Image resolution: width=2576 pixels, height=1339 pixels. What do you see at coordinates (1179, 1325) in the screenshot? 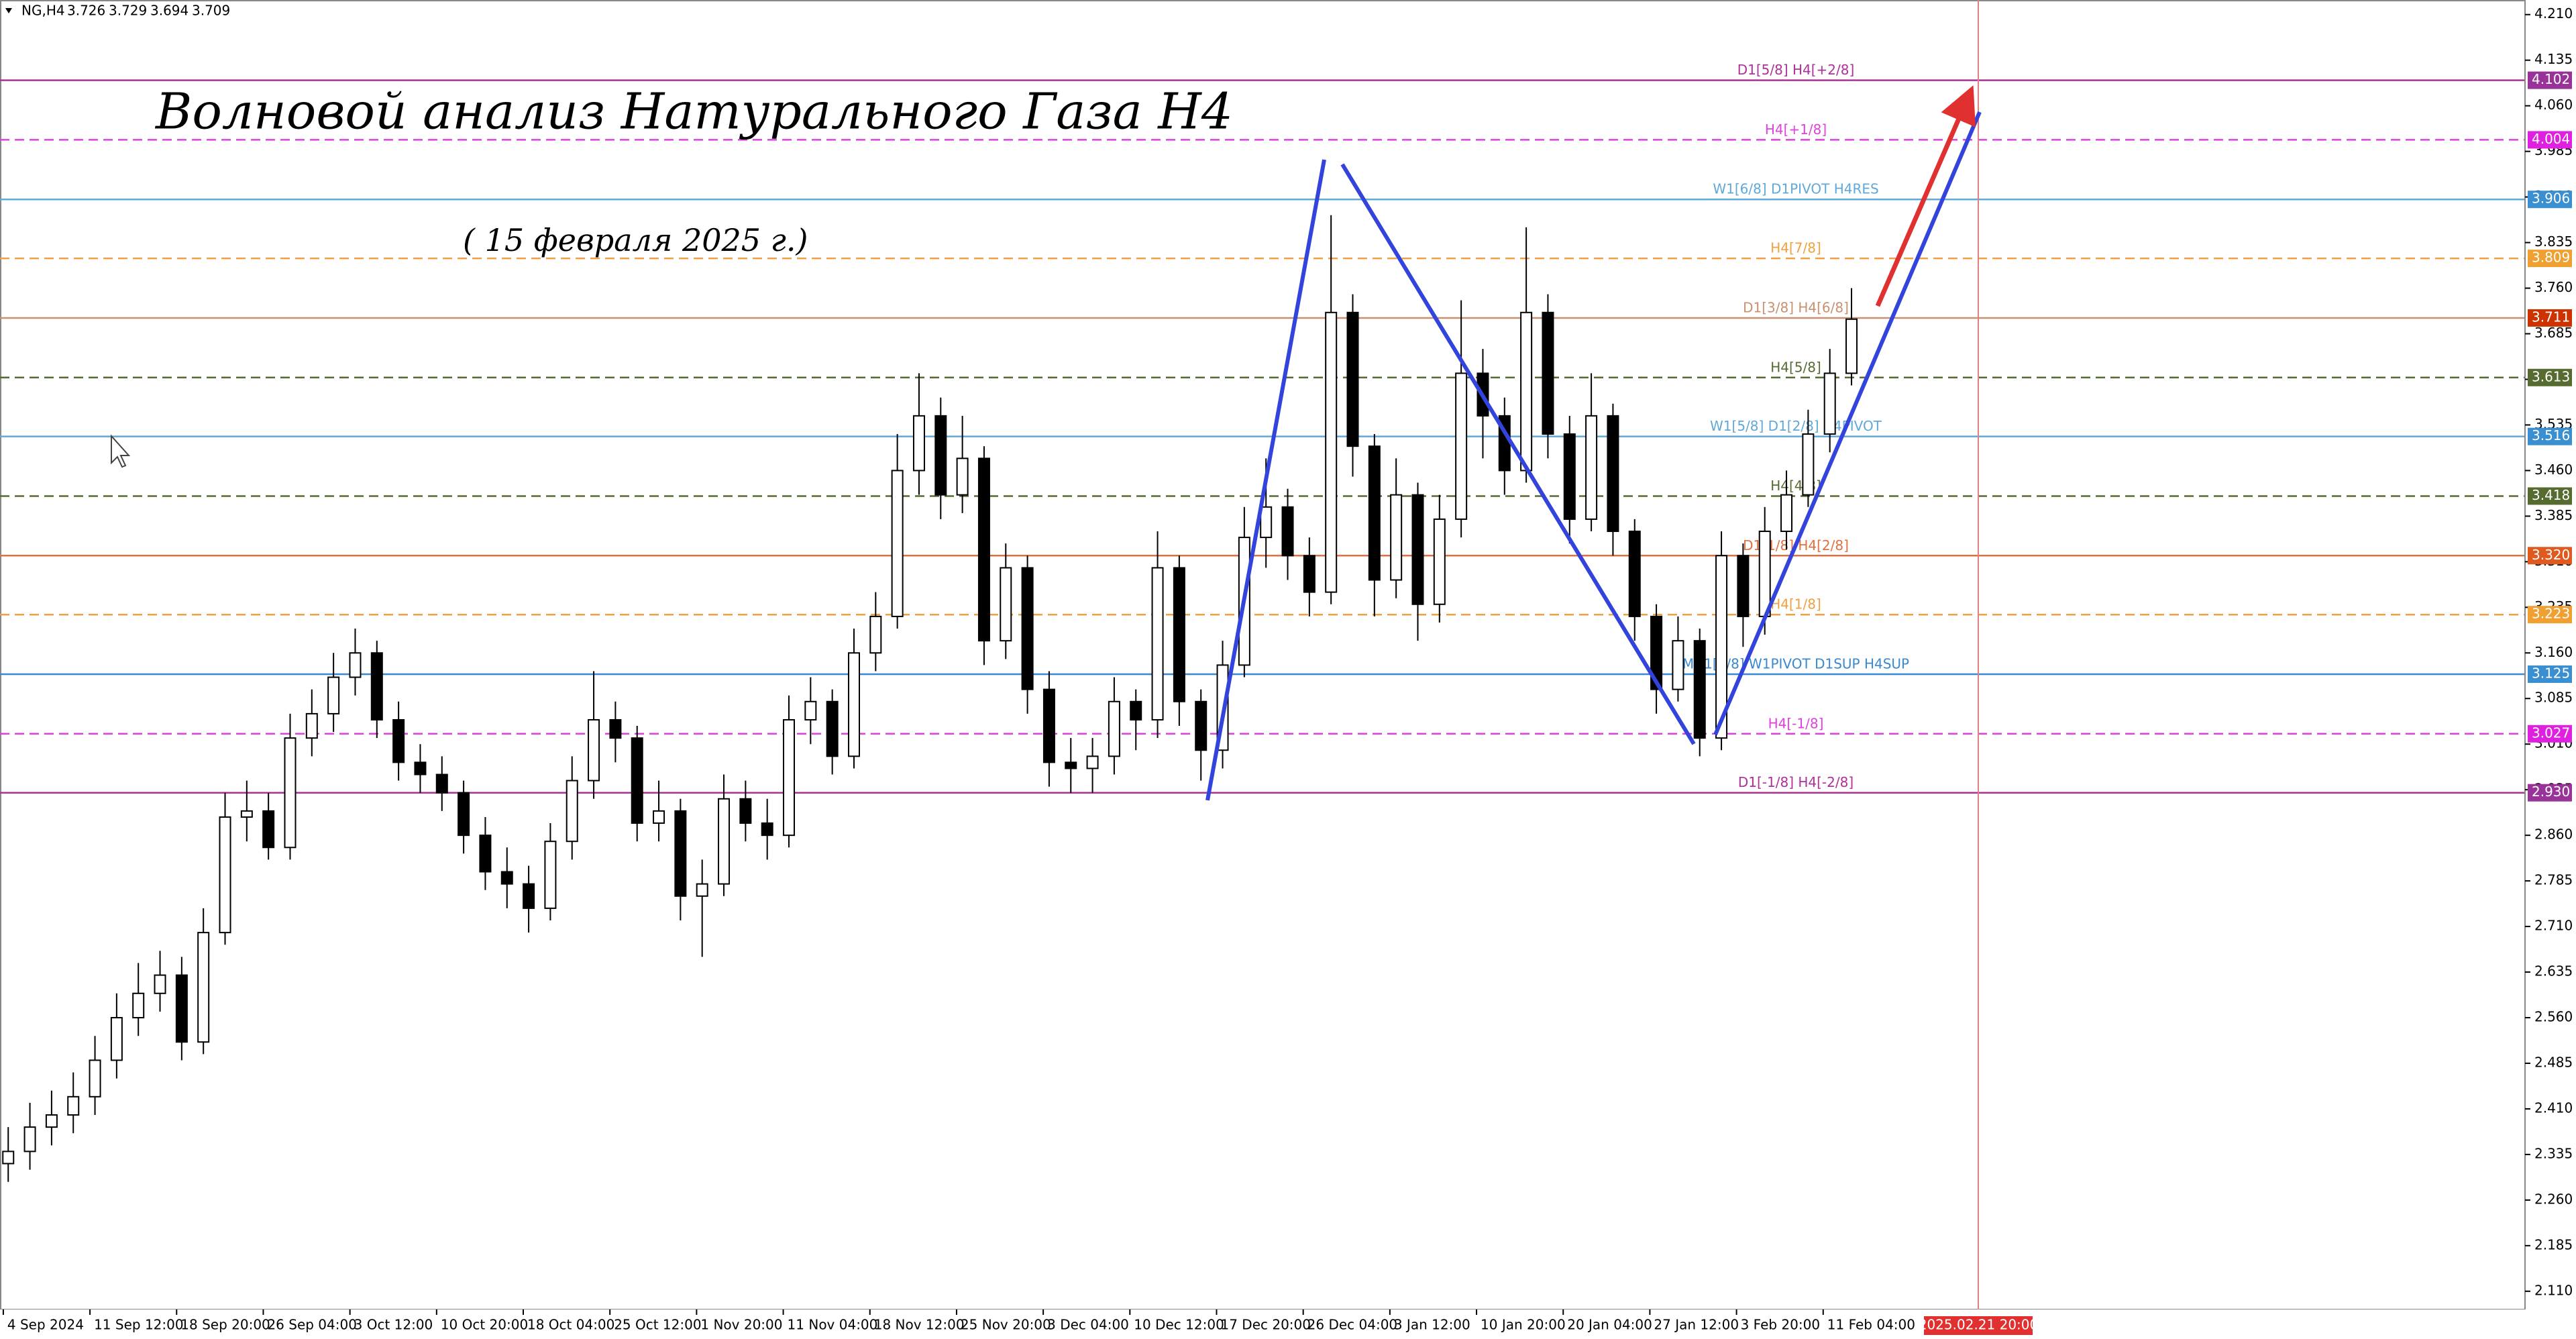
I see `x-tick-label: 10 Dec 12:00` at bounding box center [1179, 1325].